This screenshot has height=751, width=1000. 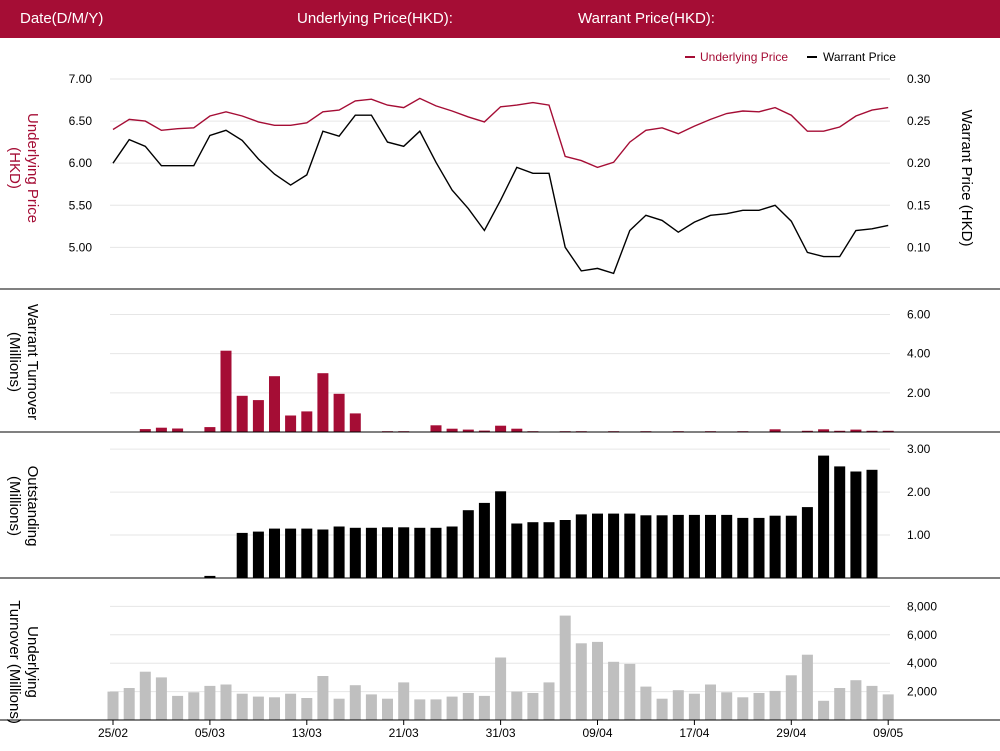 I want to click on x-tick-label: 05/03, so click(x=210, y=733).